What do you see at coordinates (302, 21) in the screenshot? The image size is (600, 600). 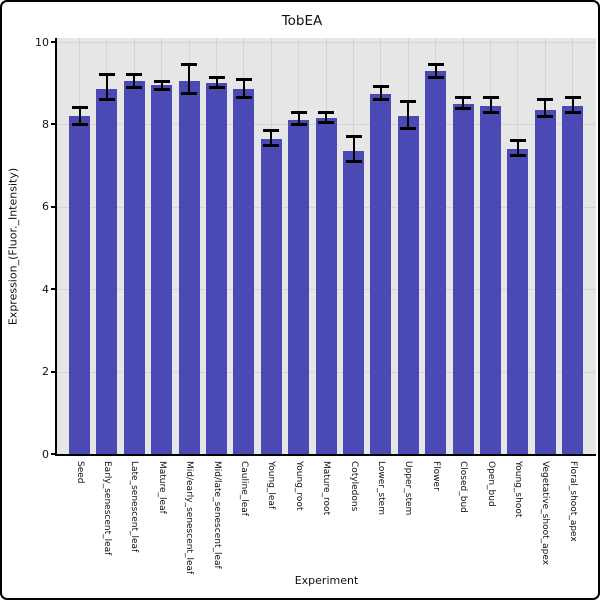 I see `chart-title: TobEA` at bounding box center [302, 21].